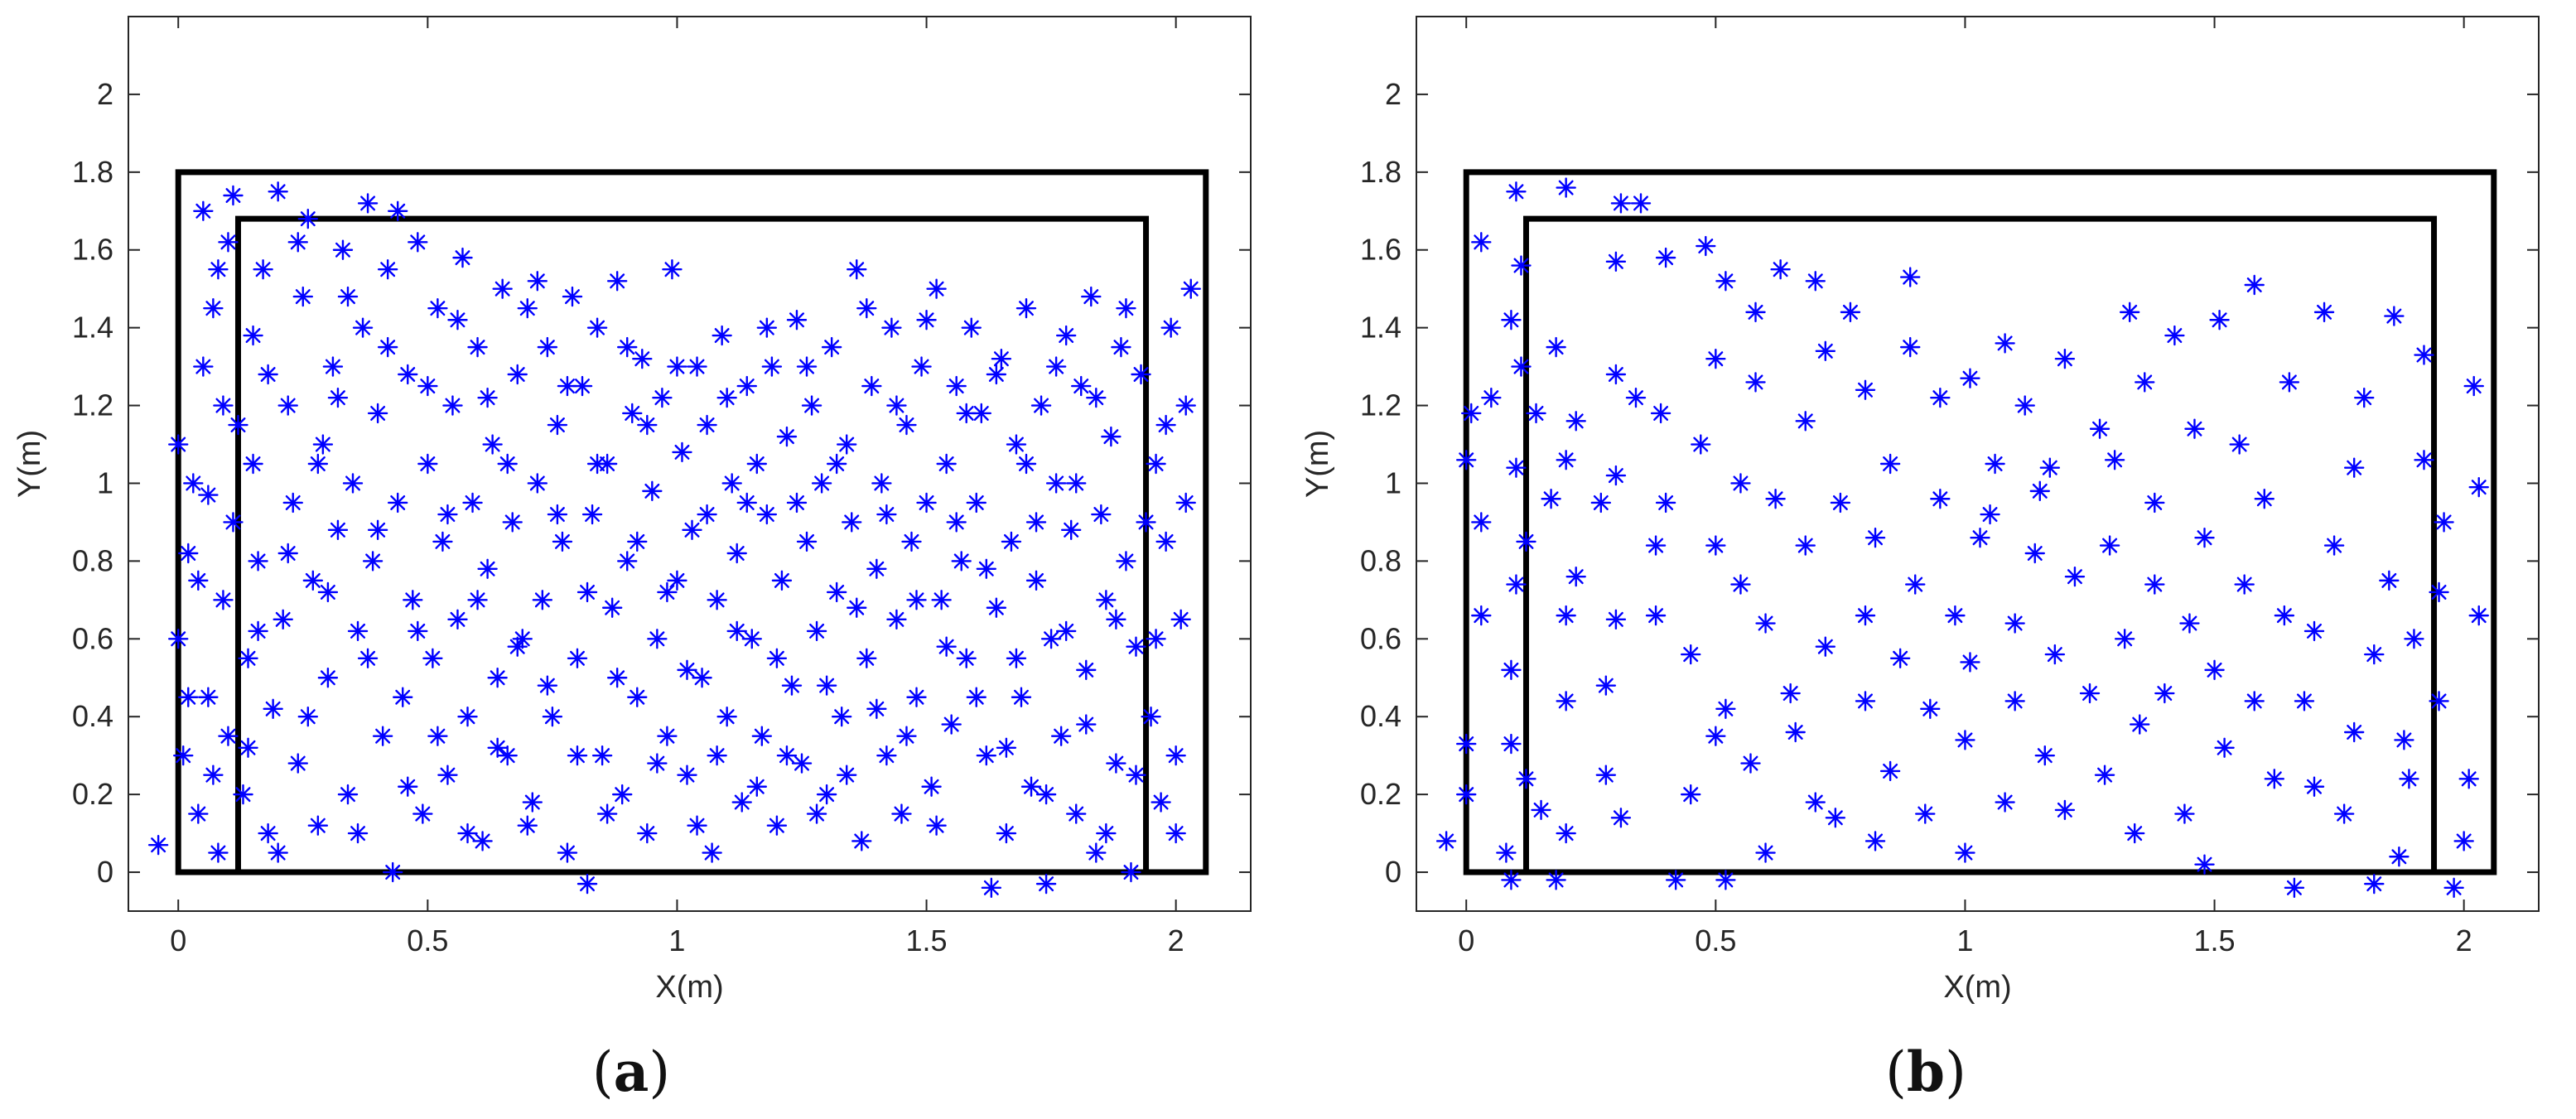 This screenshot has height=1119, width=2576. Describe the element at coordinates (1466, 941) in the screenshot. I see `x-tick-label: 0` at that location.